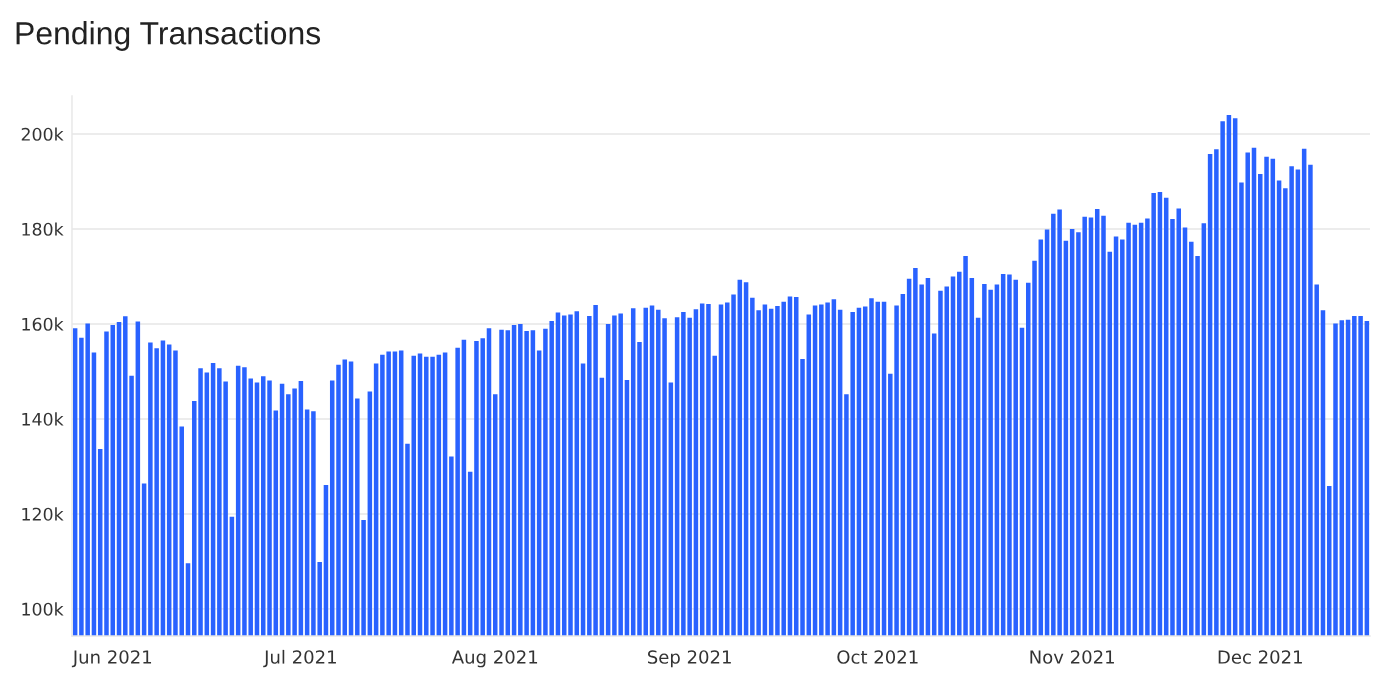 The image size is (1400, 677). I want to click on x-tick-label: Sep 2021, so click(689, 659).